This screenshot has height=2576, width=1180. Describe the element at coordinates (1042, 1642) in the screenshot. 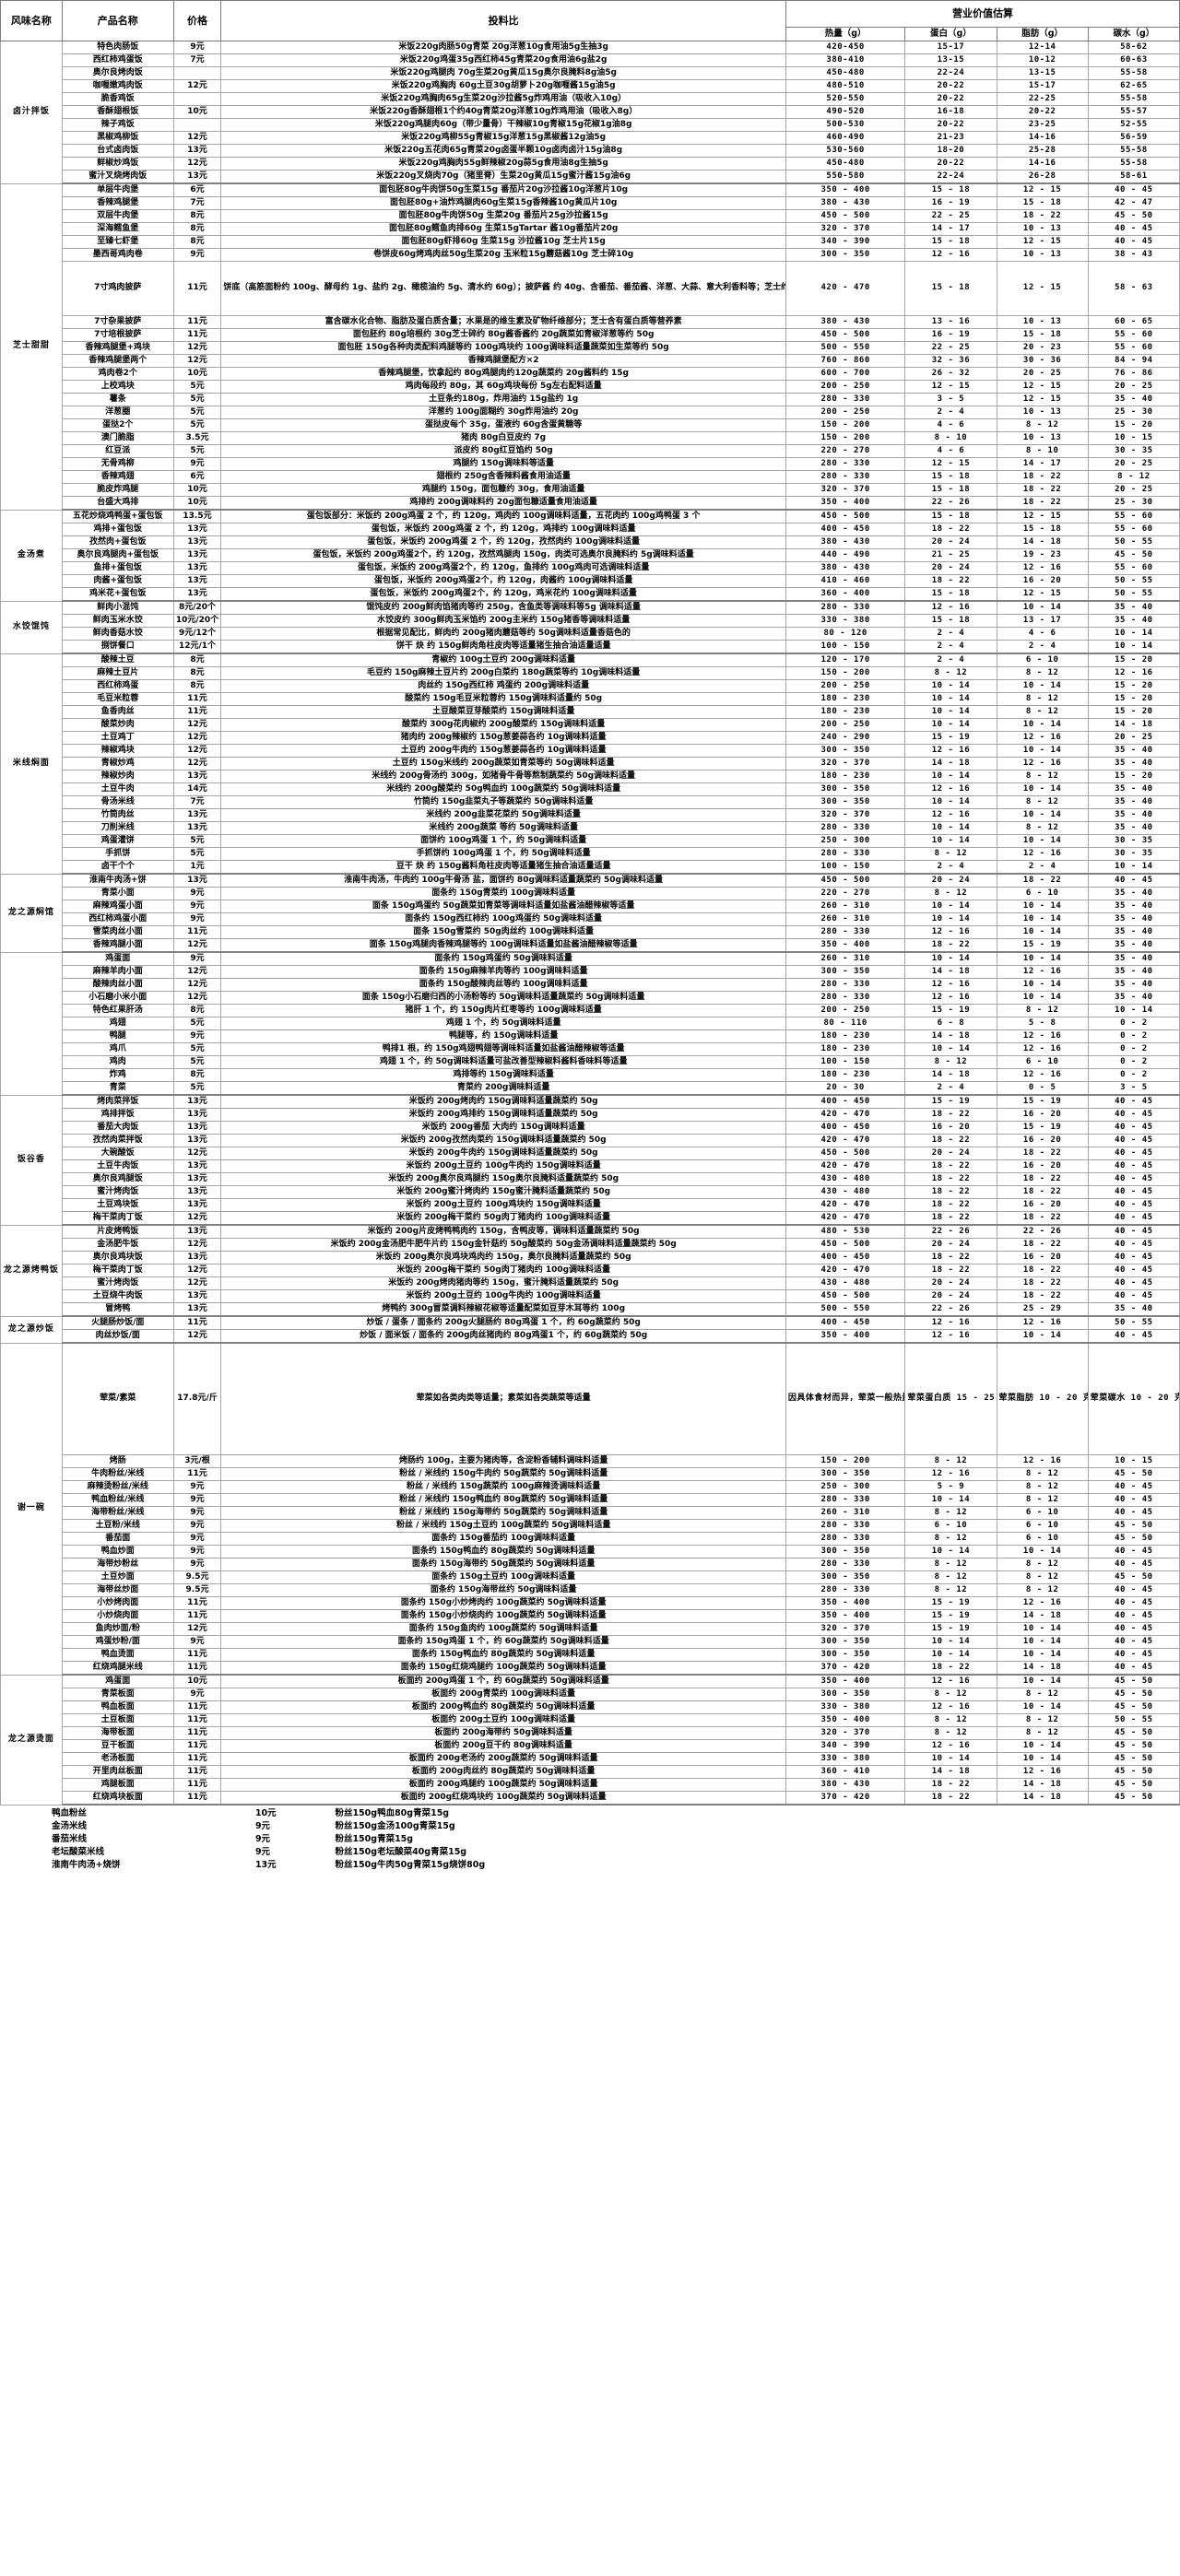

I see `nutrition-fat: 10 - 14` at that location.